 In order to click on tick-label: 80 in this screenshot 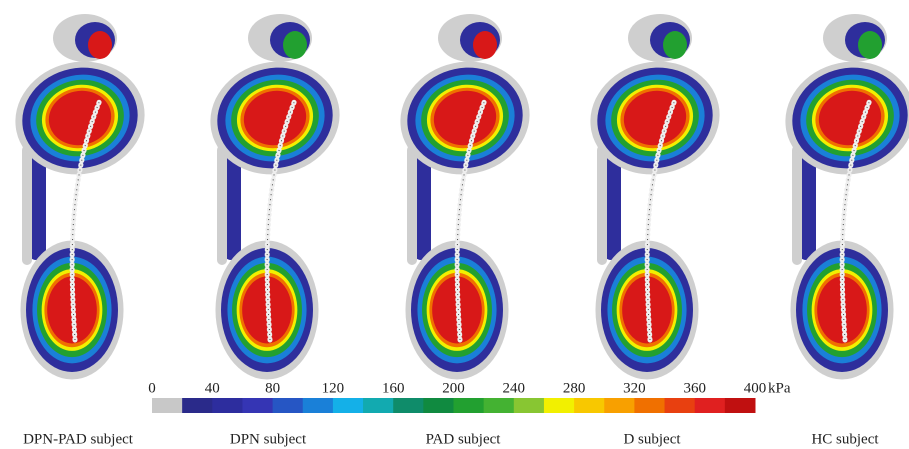, I will do `click(272, 388)`.